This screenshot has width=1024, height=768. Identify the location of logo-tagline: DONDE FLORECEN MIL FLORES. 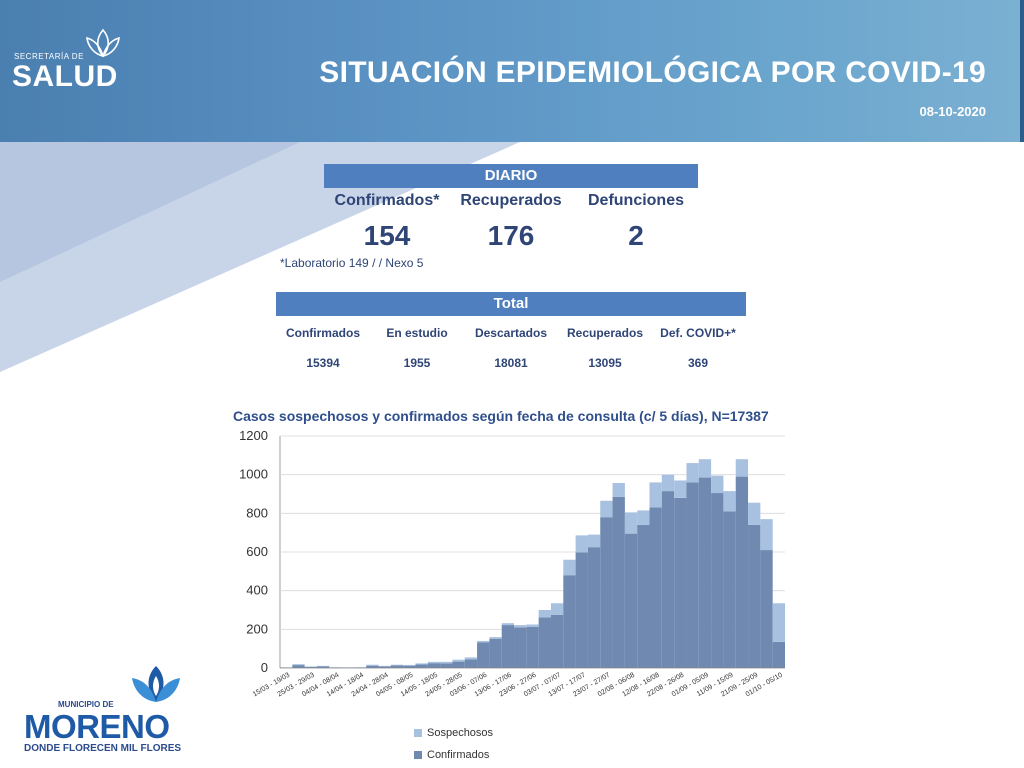
(103, 748).